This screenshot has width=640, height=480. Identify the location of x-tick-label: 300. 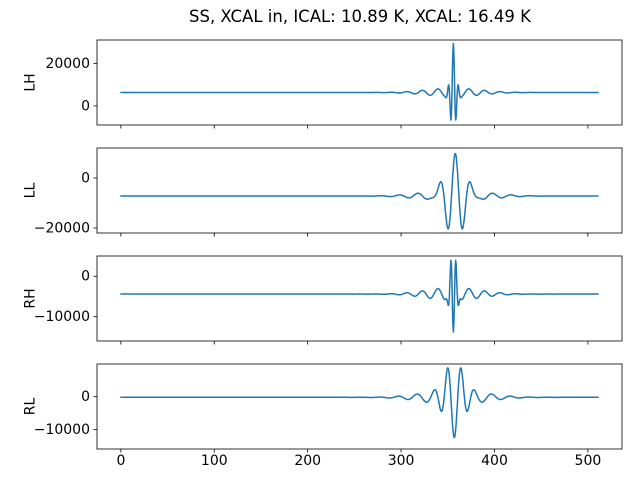
(401, 461).